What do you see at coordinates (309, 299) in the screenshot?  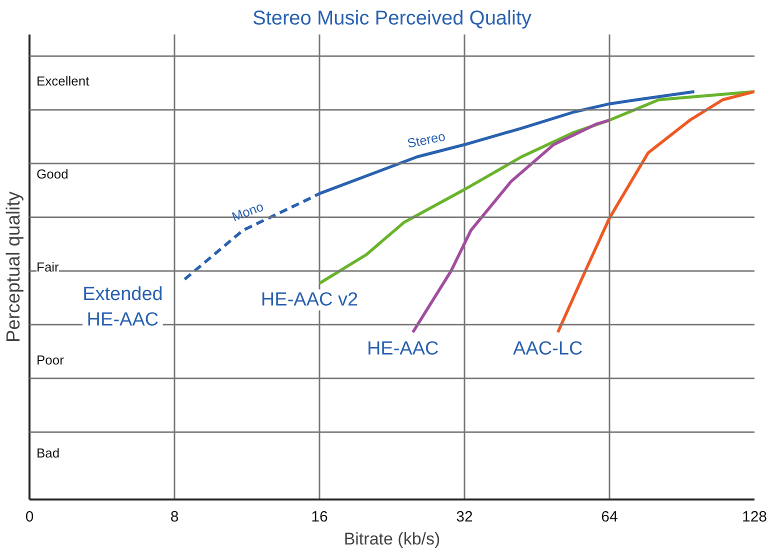 I see `series-label: HE-AAC v2` at bounding box center [309, 299].